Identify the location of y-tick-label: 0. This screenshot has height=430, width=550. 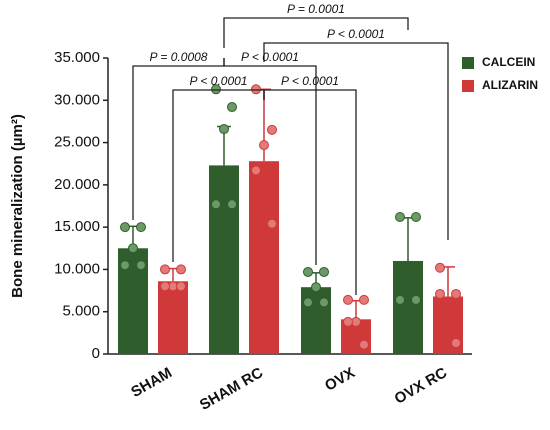
(96, 353).